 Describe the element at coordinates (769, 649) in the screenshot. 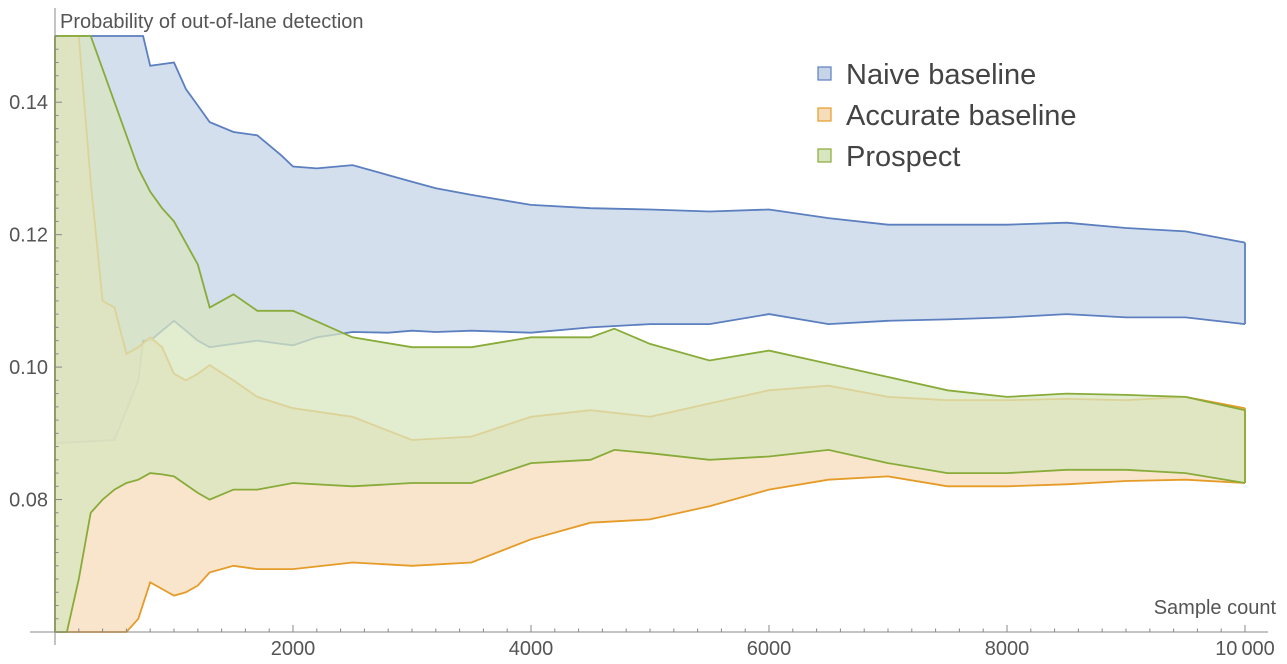

I see `x-tick-label: 6000` at that location.